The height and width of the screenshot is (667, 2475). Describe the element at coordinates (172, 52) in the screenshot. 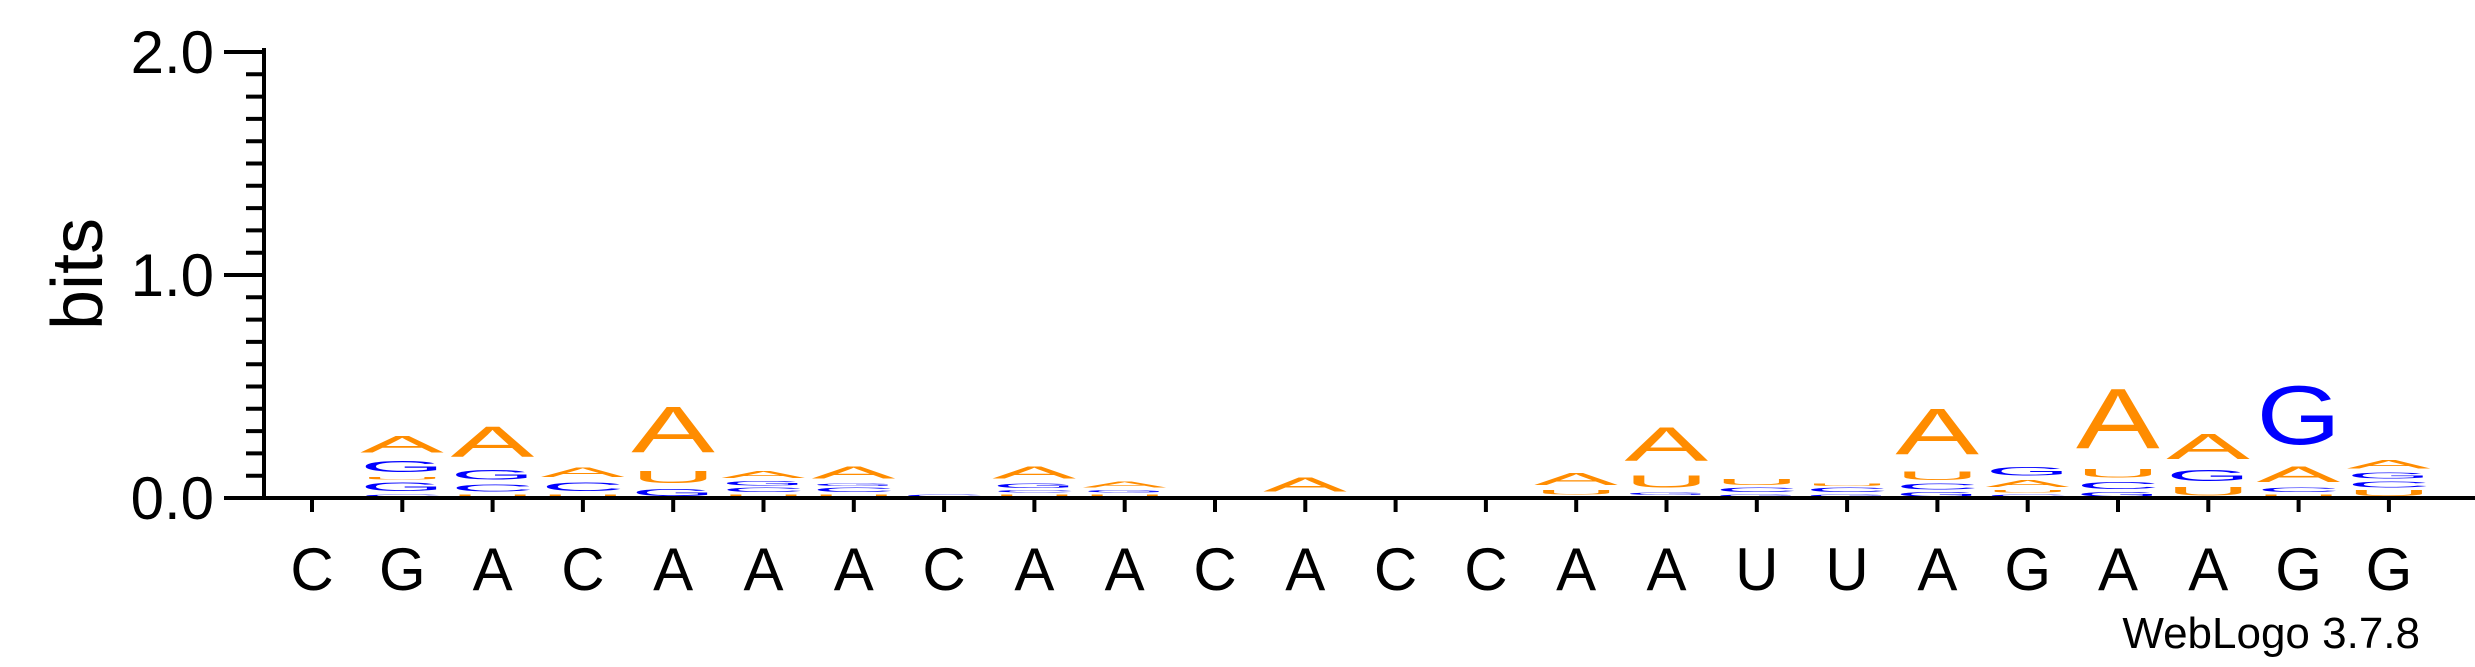

I see `y-tick-label: 2.0` at that location.